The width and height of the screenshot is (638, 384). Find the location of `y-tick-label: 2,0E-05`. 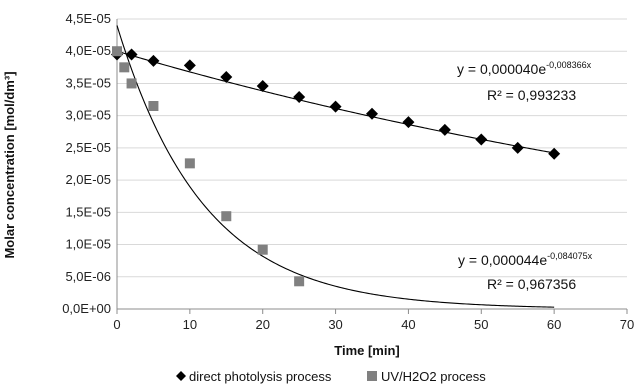

y-tick-label: 2,0E-05 is located at coordinates (88, 179).